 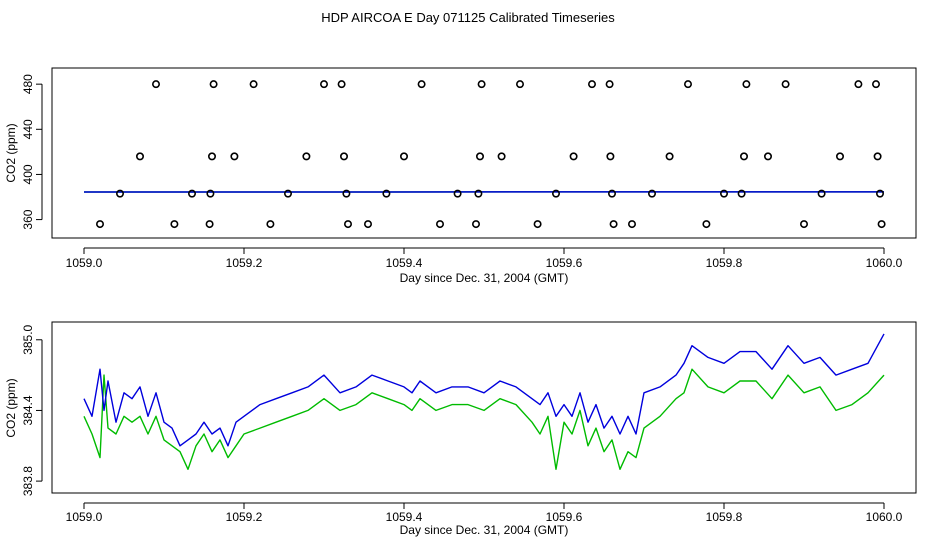 What do you see at coordinates (724, 517) in the screenshot?
I see `bottom-x-tick-label: 1059.8` at bounding box center [724, 517].